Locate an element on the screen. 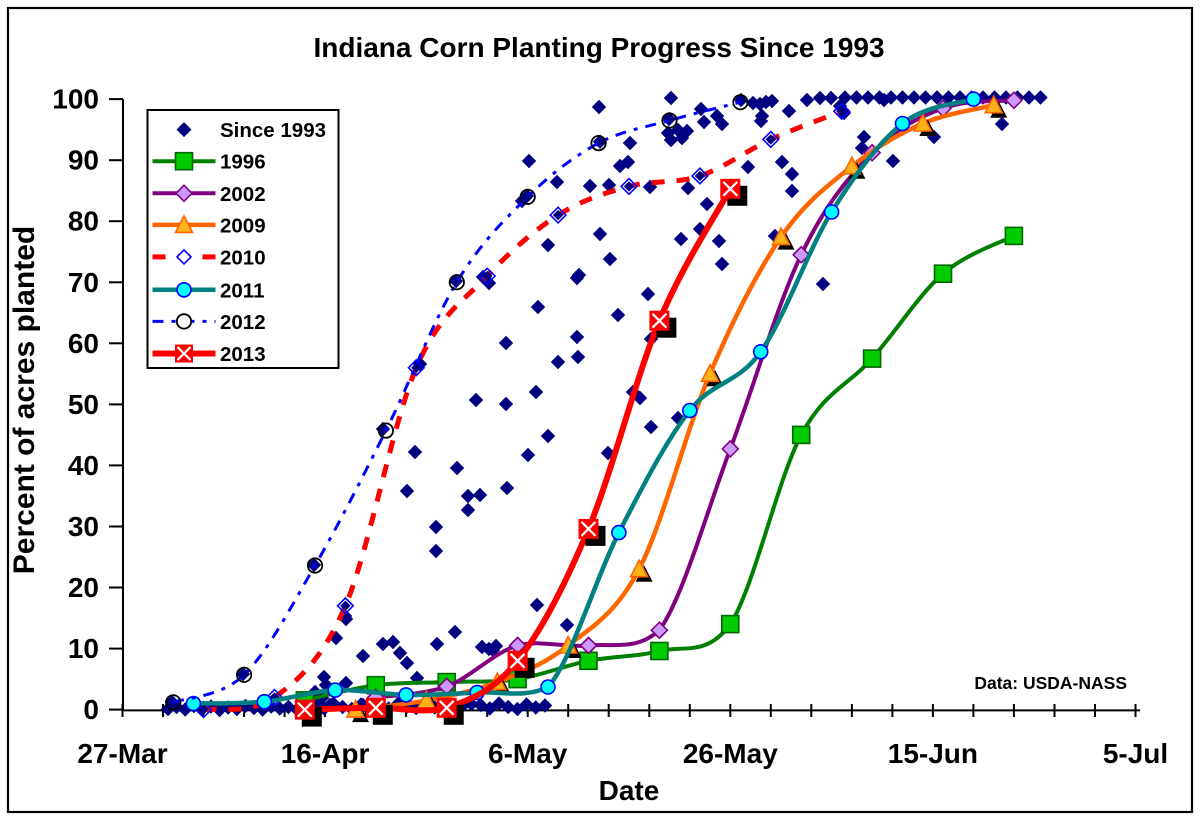 The width and height of the screenshot is (1200, 820). svg-text: Percent of acres planted is located at coordinates (24, 400).